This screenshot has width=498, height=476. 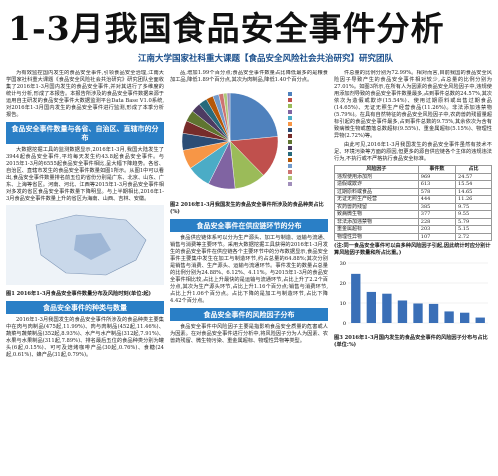 I want to click on table-cell: 5.15, so click(x=473, y=229).